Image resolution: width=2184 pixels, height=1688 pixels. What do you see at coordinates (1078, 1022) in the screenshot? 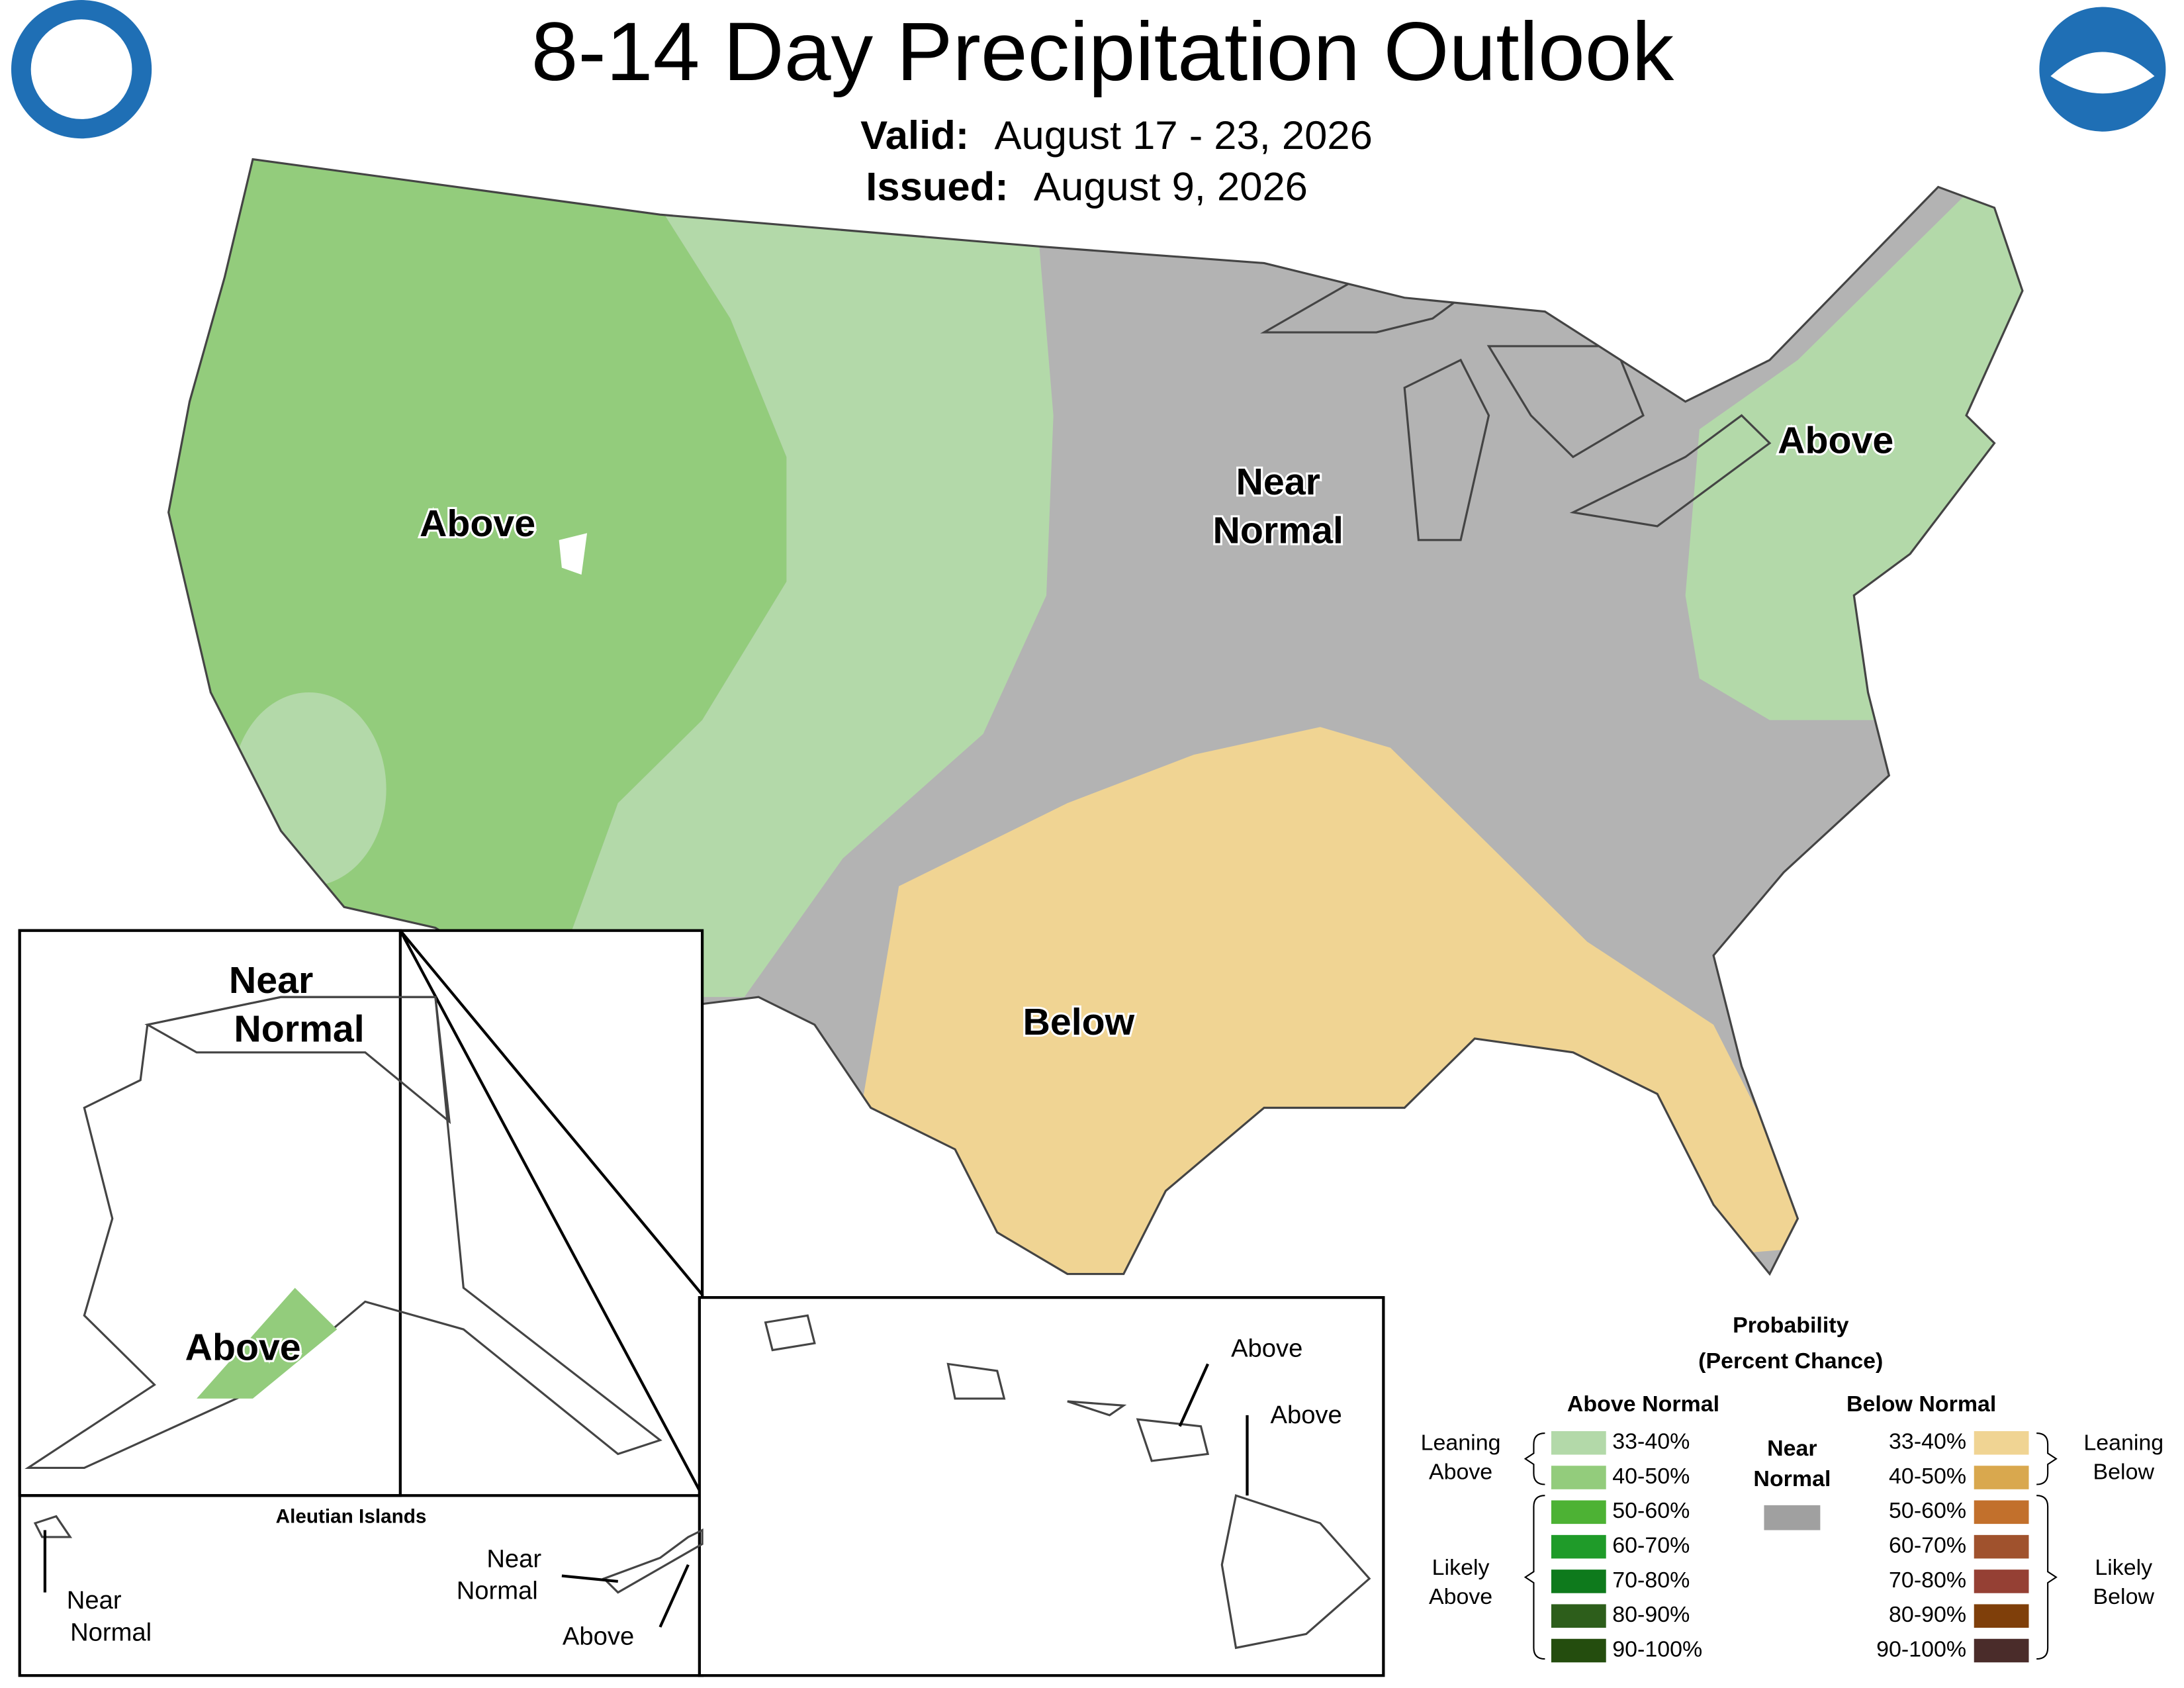
I see `region-label: Below` at bounding box center [1078, 1022].